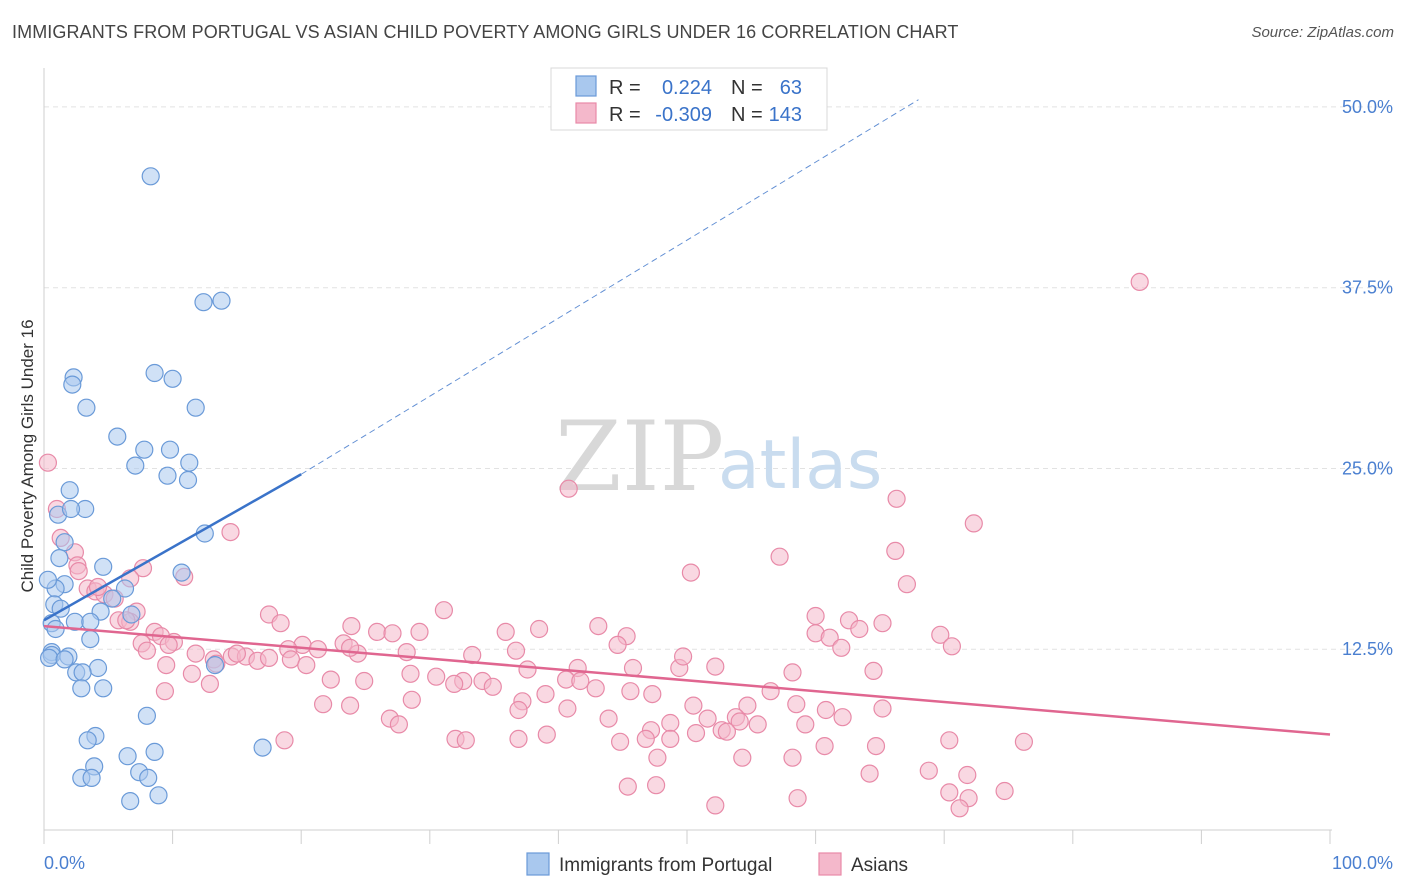  Describe the element at coordinates (64, 863) in the screenshot. I see `x-tick-label-start: 0.0%` at that location.